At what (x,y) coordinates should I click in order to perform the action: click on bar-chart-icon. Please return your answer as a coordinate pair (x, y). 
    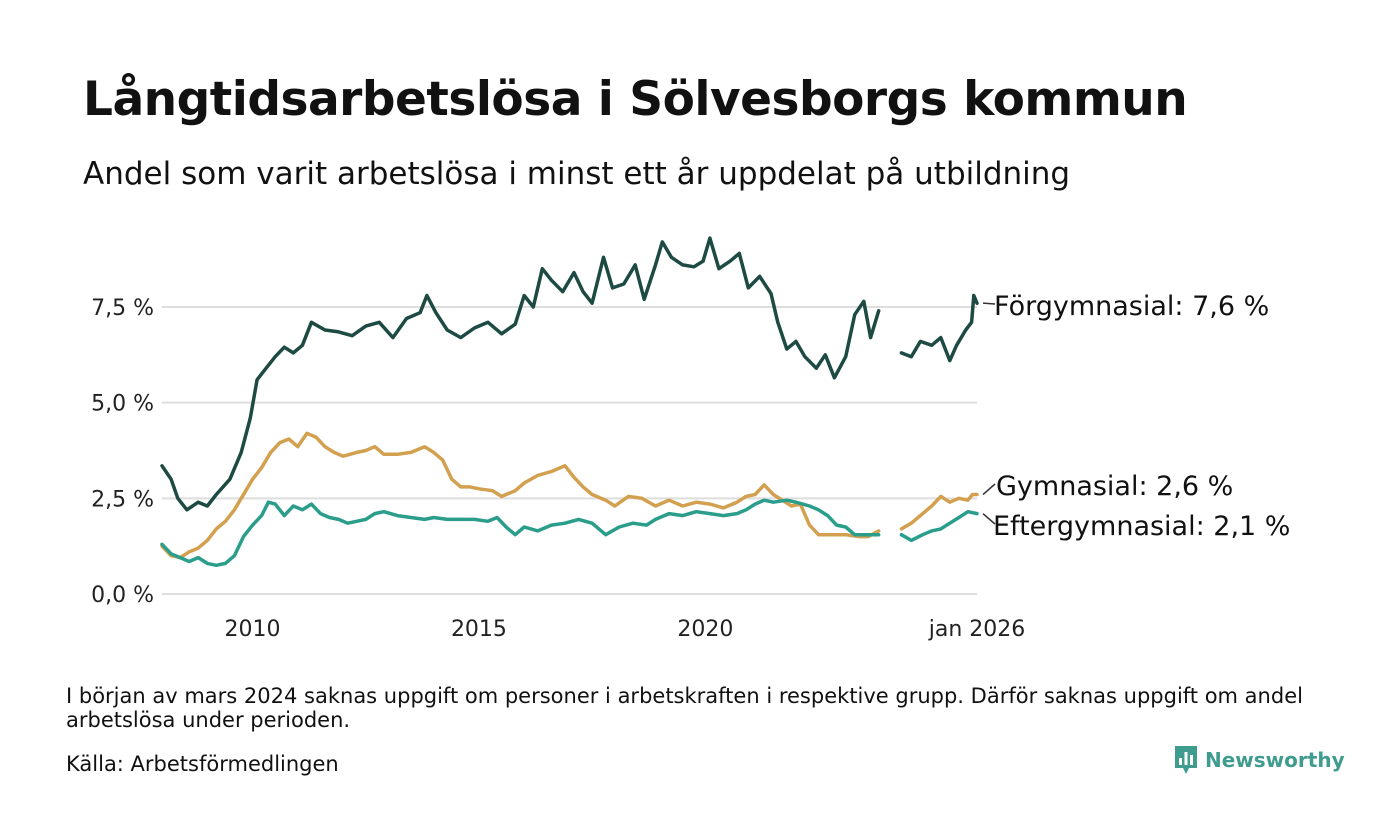
    Looking at the image, I should click on (1186, 760).